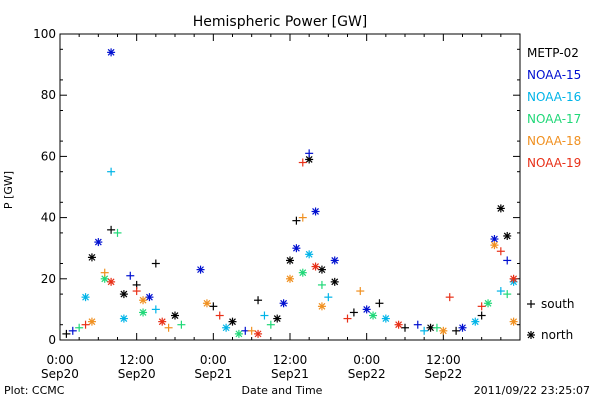 The height and width of the screenshot is (400, 600). Describe the element at coordinates (443, 374) in the screenshot. I see `x-tick-date-label: Sep22` at that location.